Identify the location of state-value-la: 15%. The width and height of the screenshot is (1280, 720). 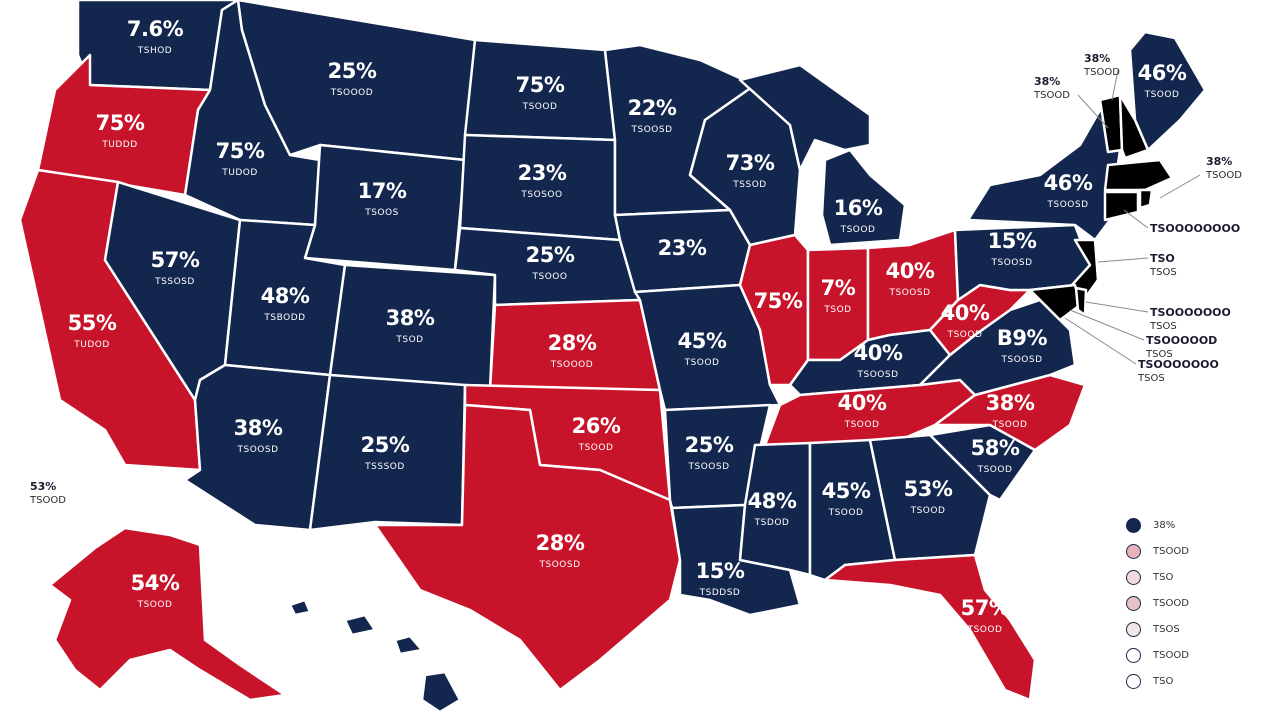
(720, 571).